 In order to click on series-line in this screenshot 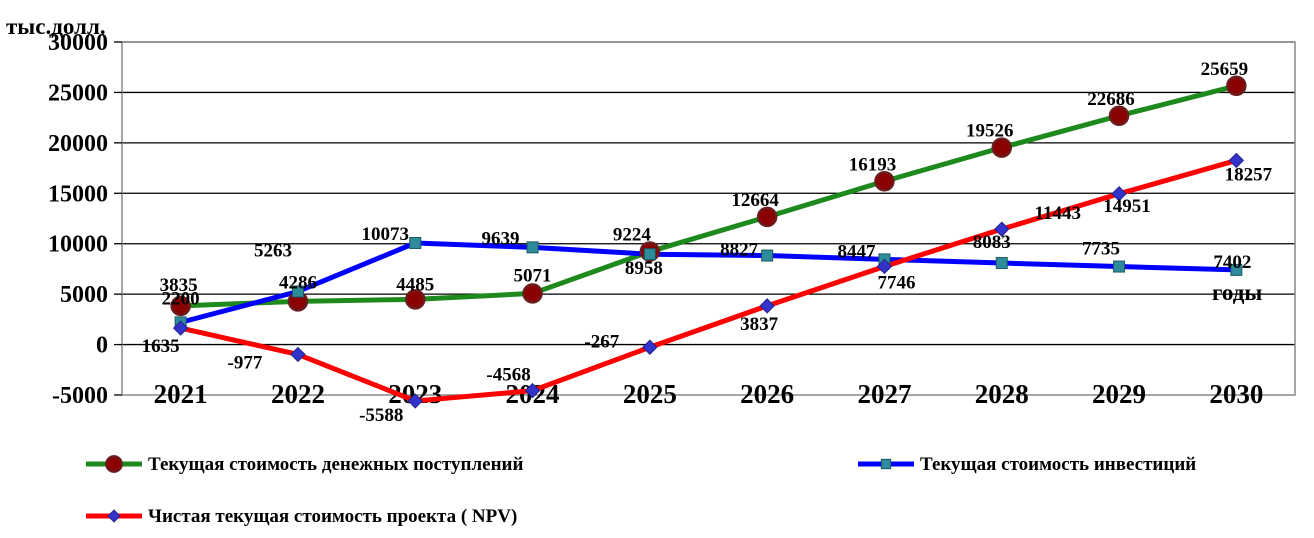, I will do `click(708, 282)`.